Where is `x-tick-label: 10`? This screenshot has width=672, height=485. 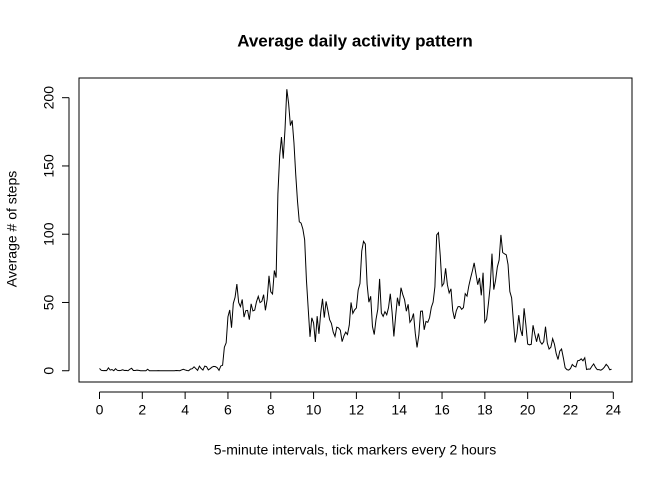 x-tick-label: 10 is located at coordinates (314, 410).